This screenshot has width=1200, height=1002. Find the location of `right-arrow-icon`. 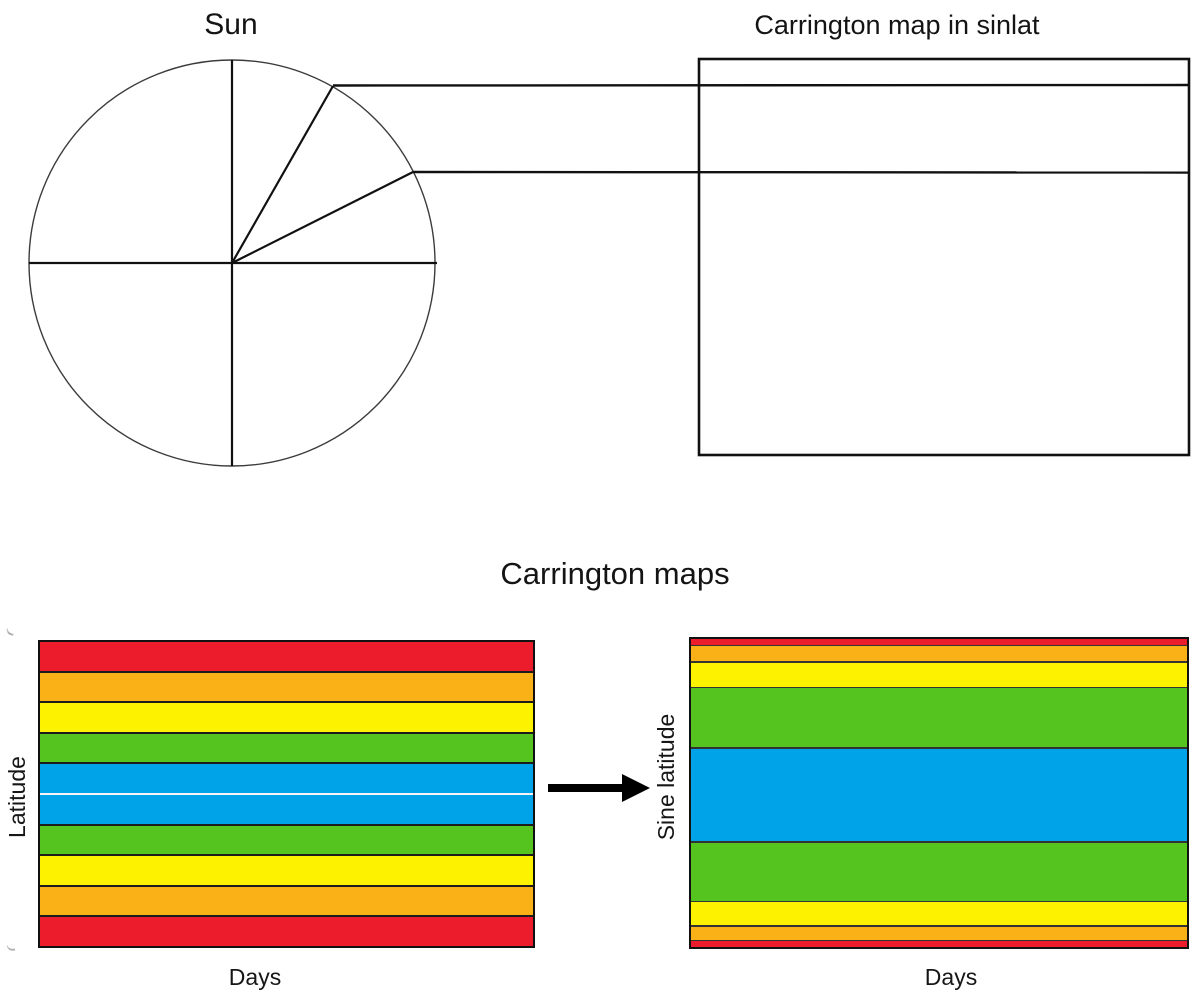

right-arrow-icon is located at coordinates (600, 790).